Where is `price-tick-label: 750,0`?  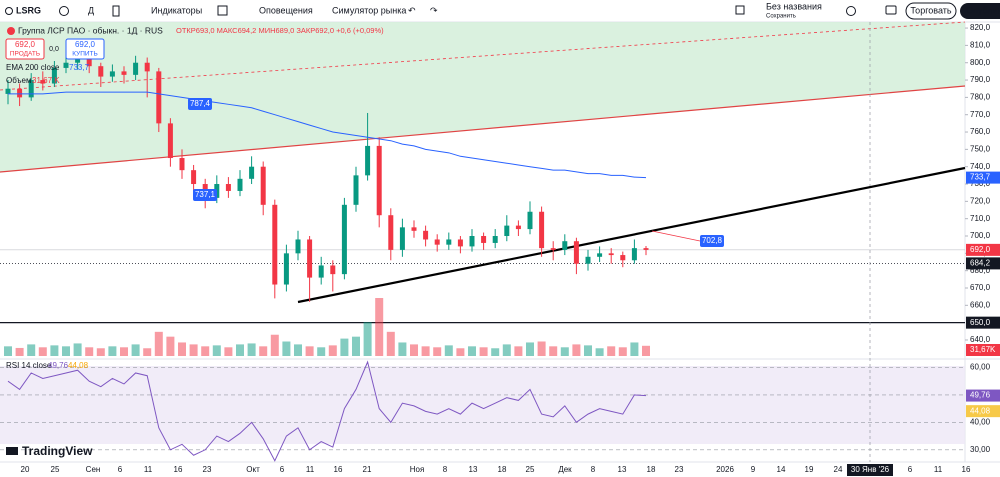
price-tick-label: 750,0 is located at coordinates (980, 148).